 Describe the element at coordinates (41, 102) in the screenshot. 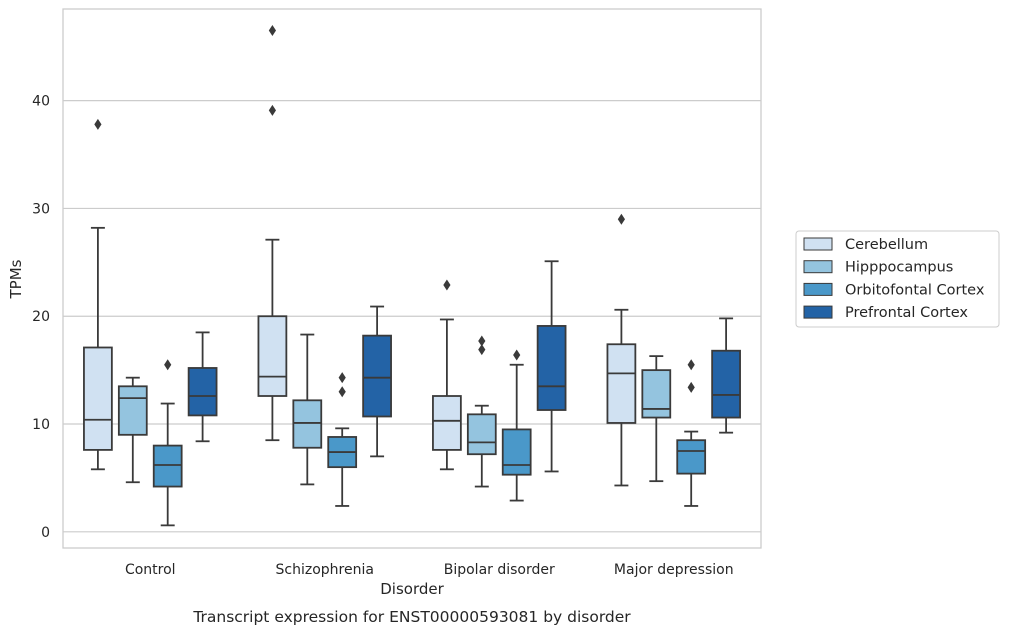

I see `y-tick-label: 40` at that location.